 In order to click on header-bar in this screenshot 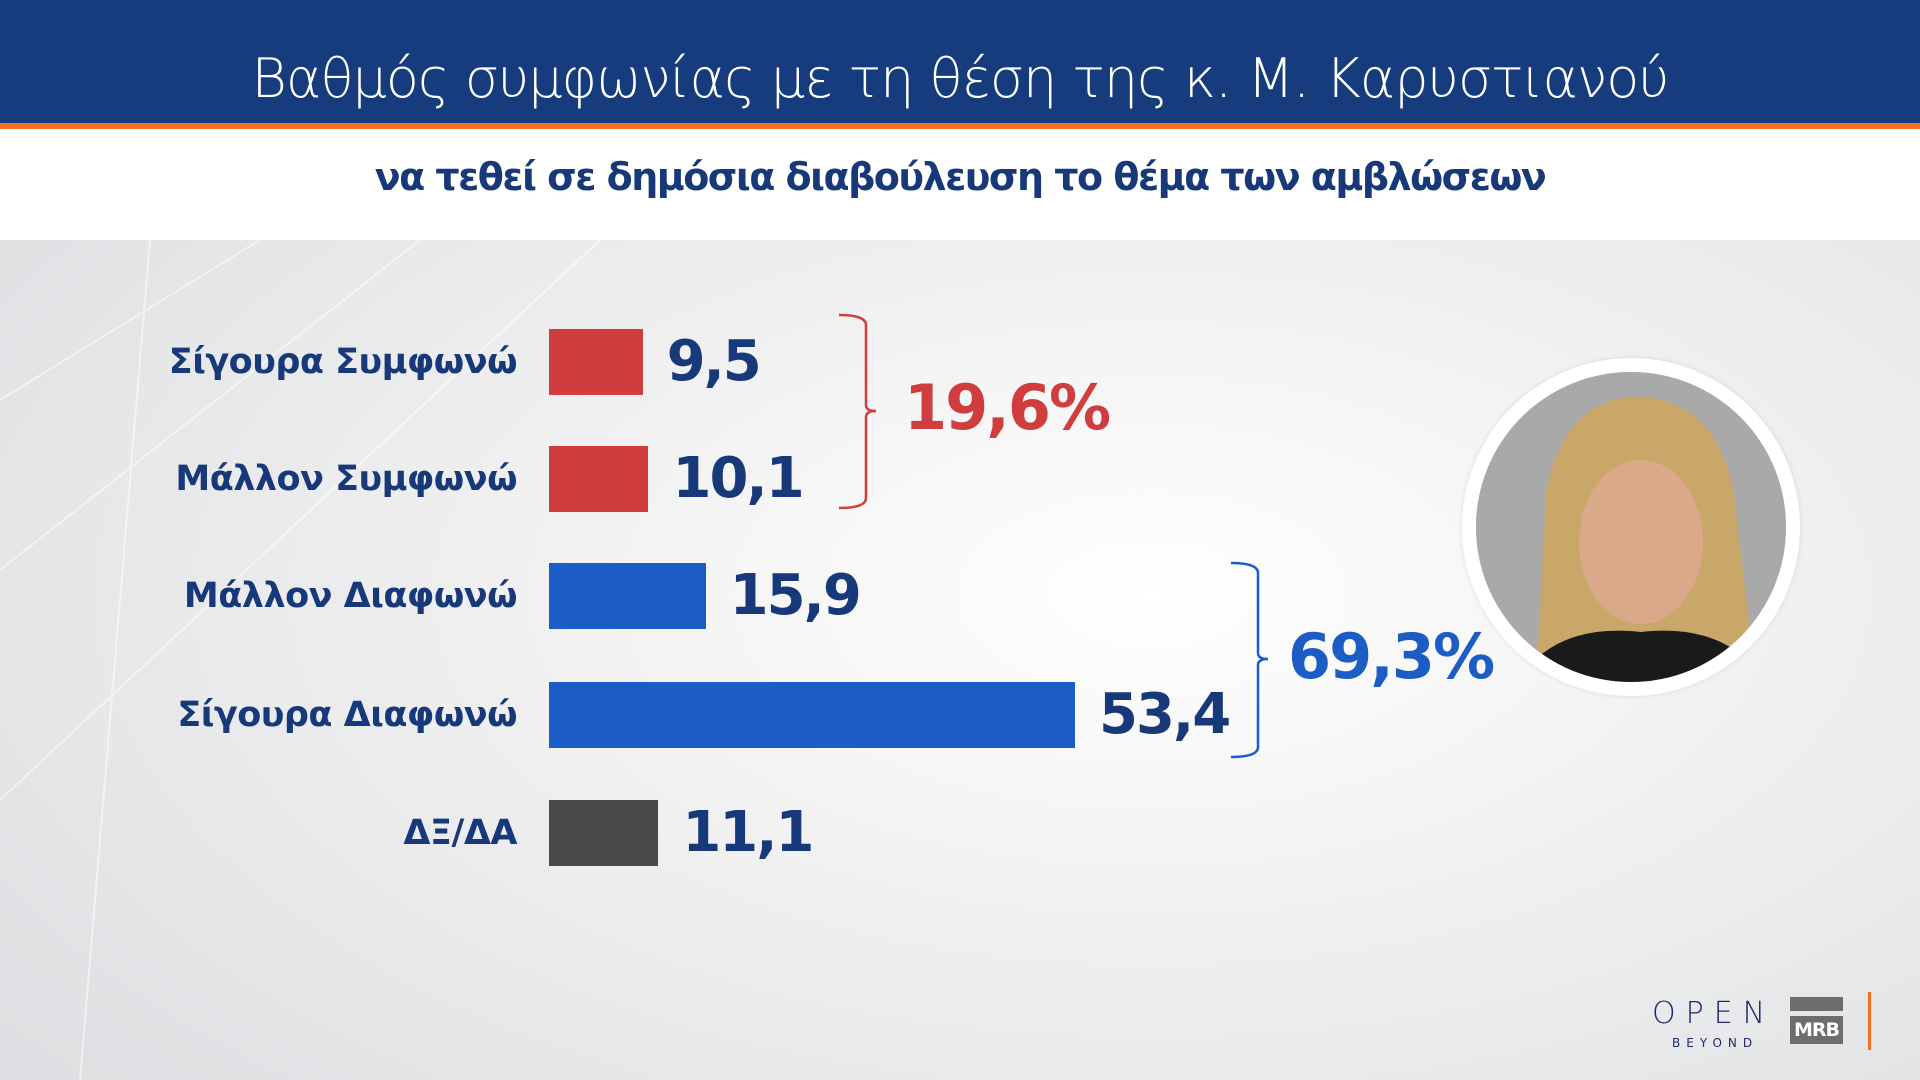, I will do `click(960, 61)`.